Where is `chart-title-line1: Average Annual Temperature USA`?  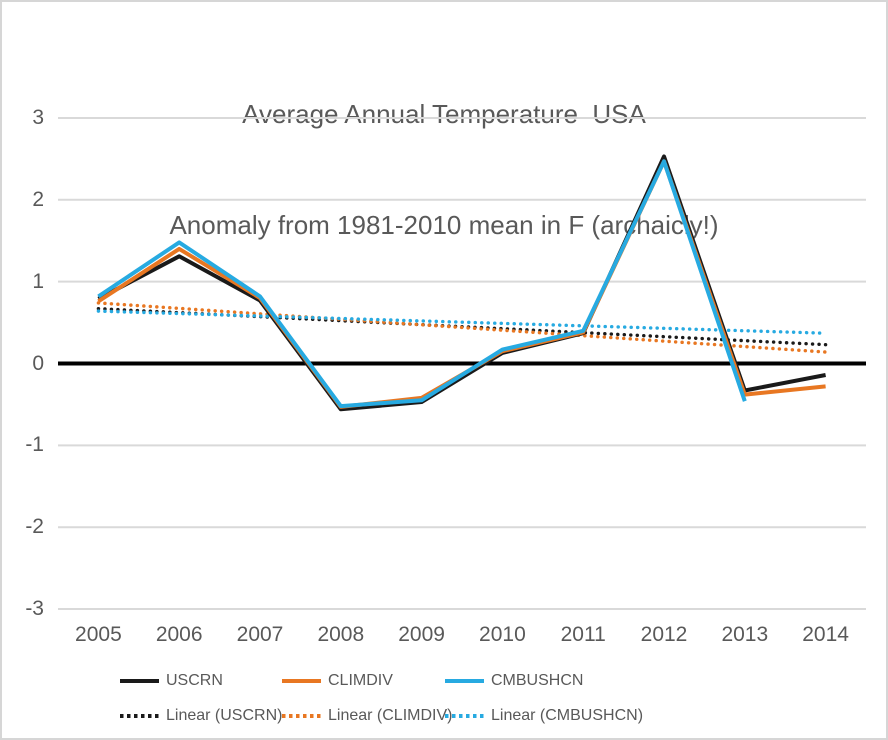
chart-title-line1: Average Annual Temperature USA is located at coordinates (444, 114).